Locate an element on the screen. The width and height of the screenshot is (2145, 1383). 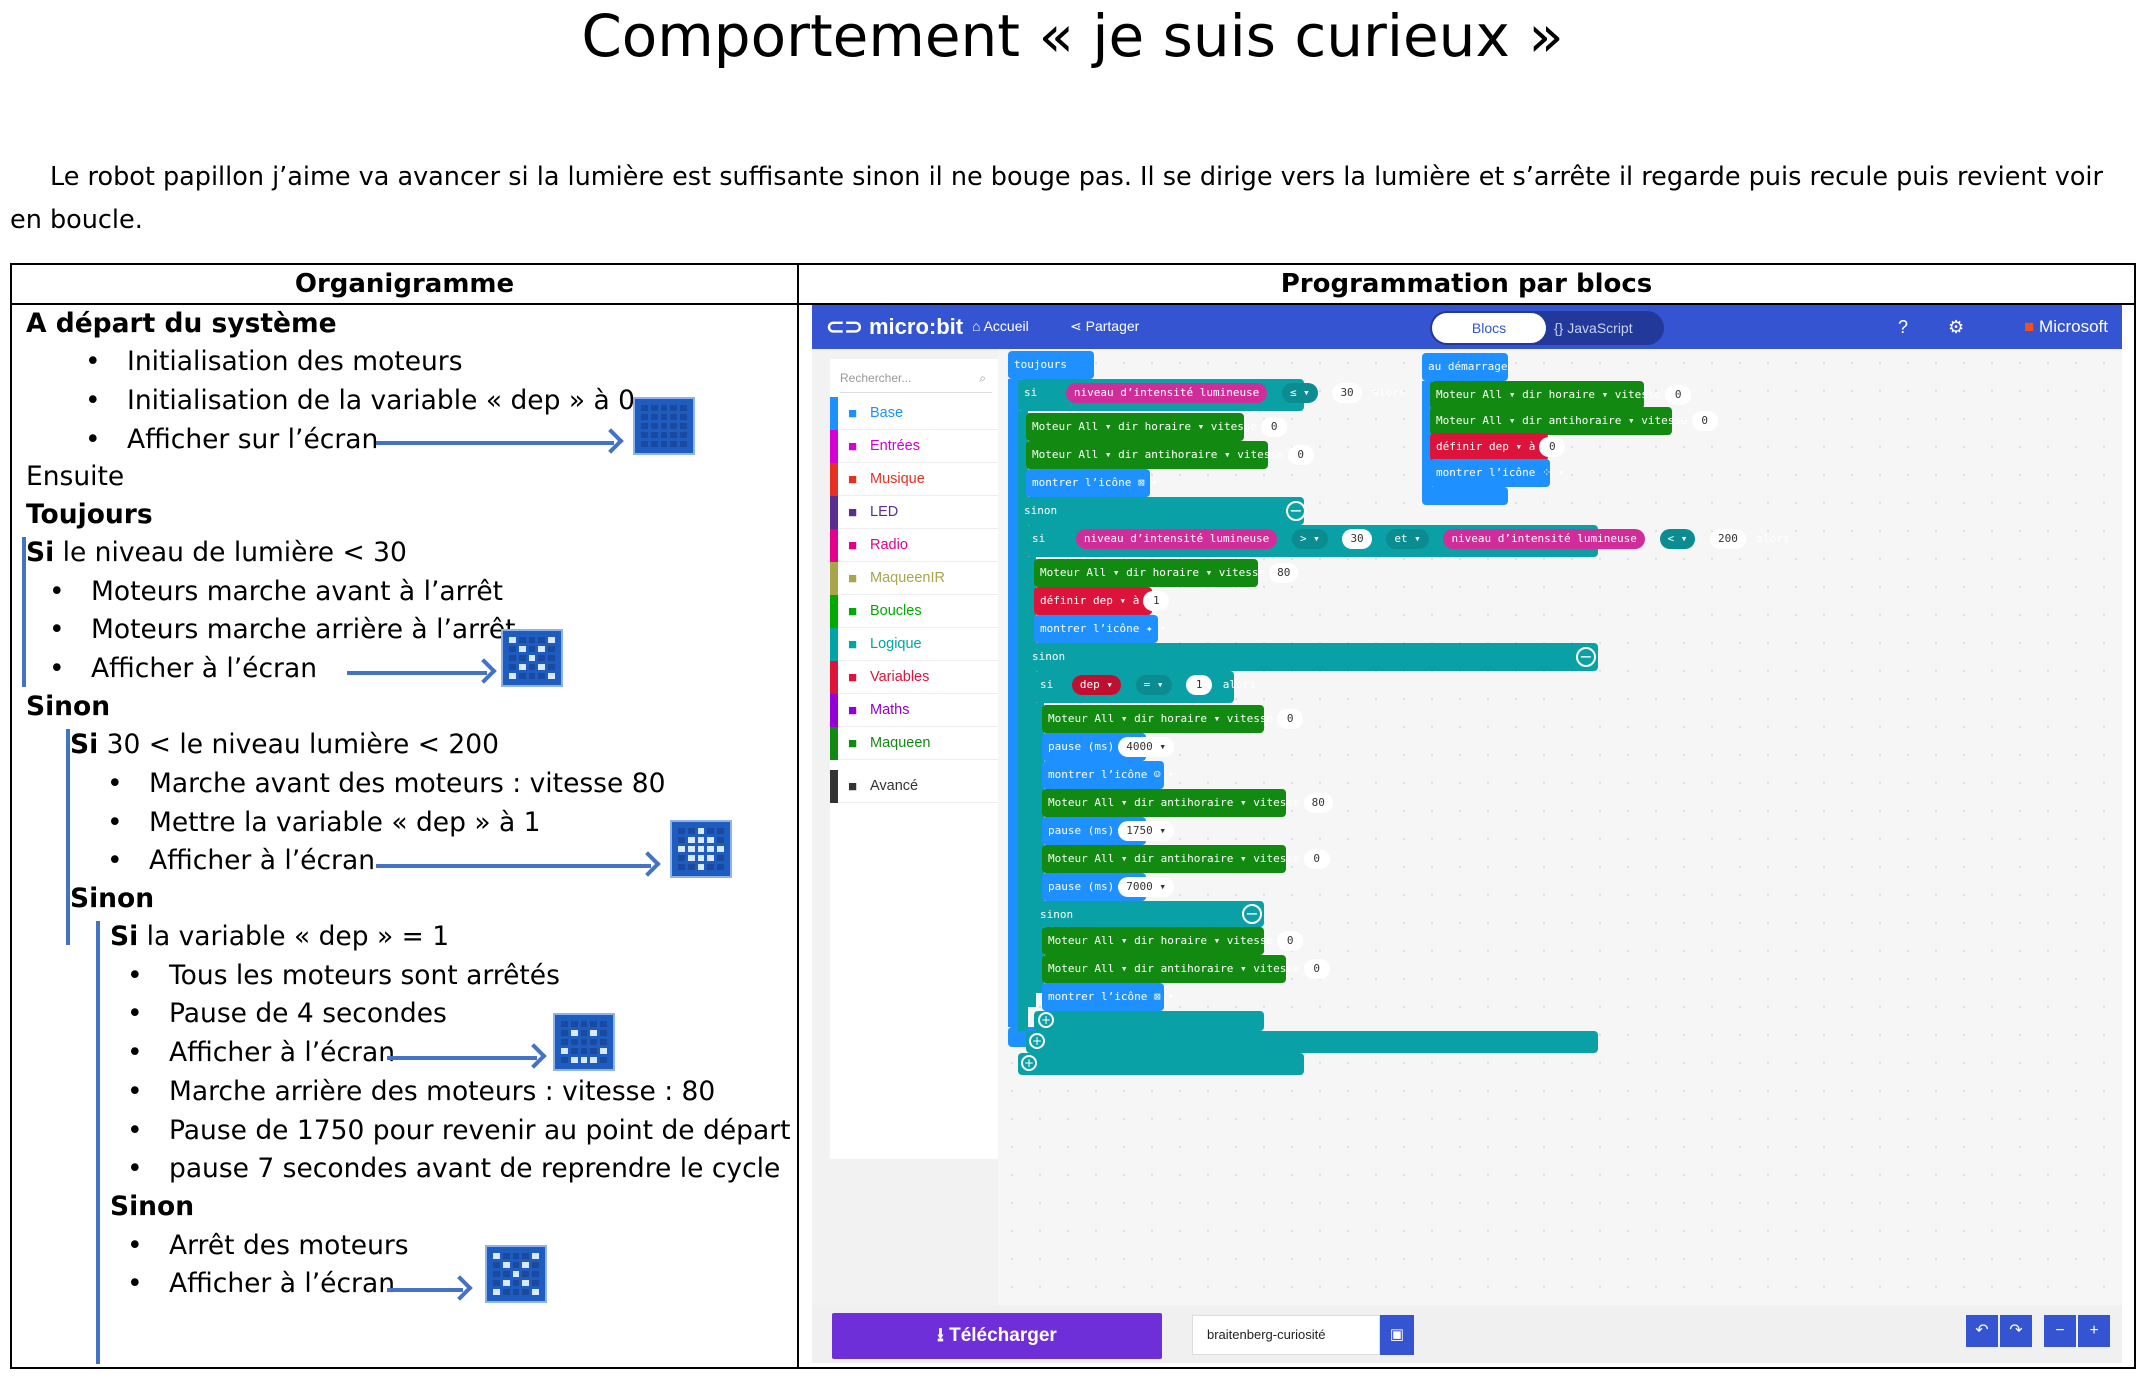
pause-value: 4000 ▾ is located at coordinates (1146, 747).